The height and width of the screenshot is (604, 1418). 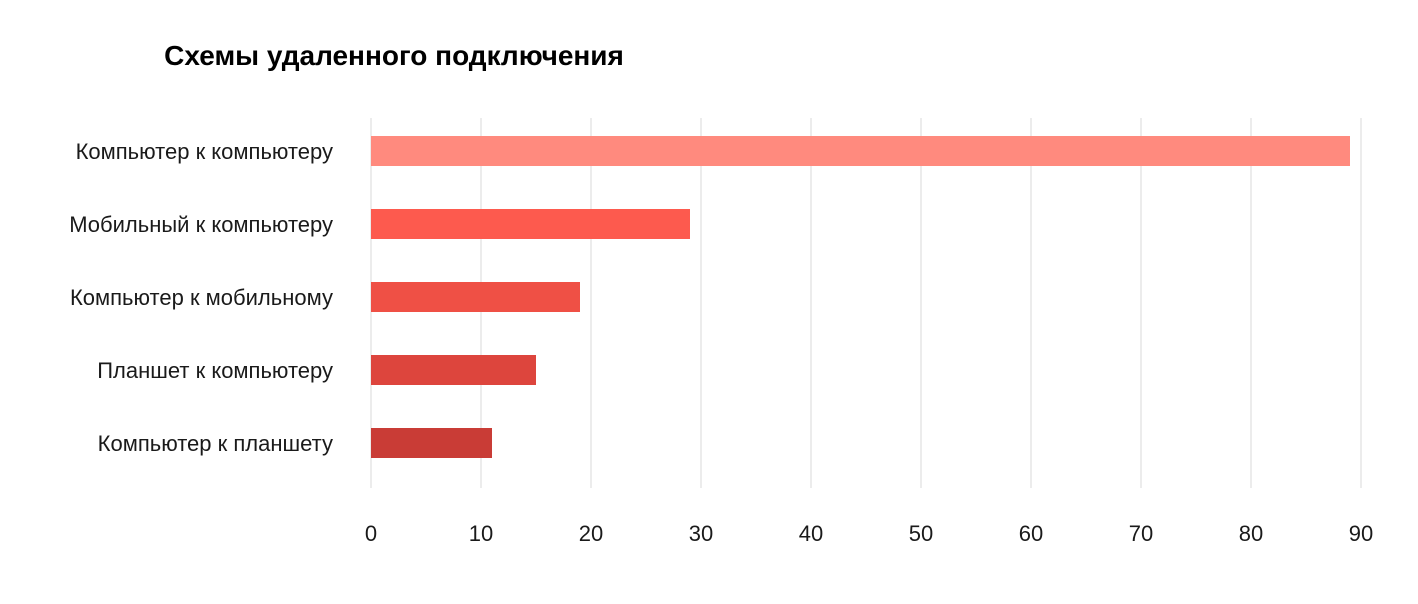 What do you see at coordinates (215, 370) in the screenshot?
I see `category-label: Планшет к компьютеру` at bounding box center [215, 370].